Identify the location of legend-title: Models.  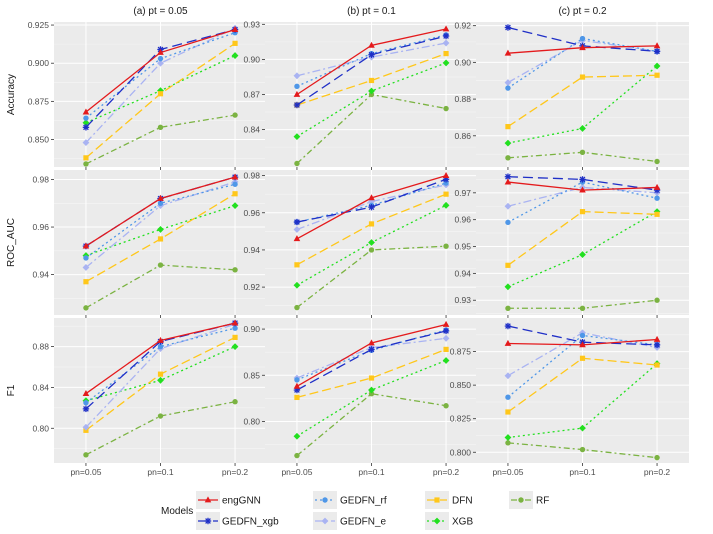
(177, 511).